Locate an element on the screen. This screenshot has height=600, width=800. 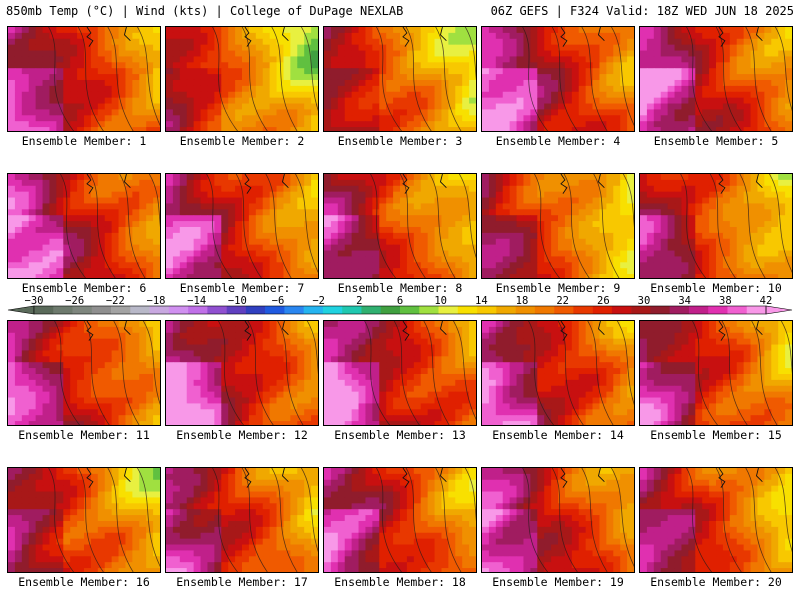
colorbar-tick-label: −2 is located at coordinates (318, 301).